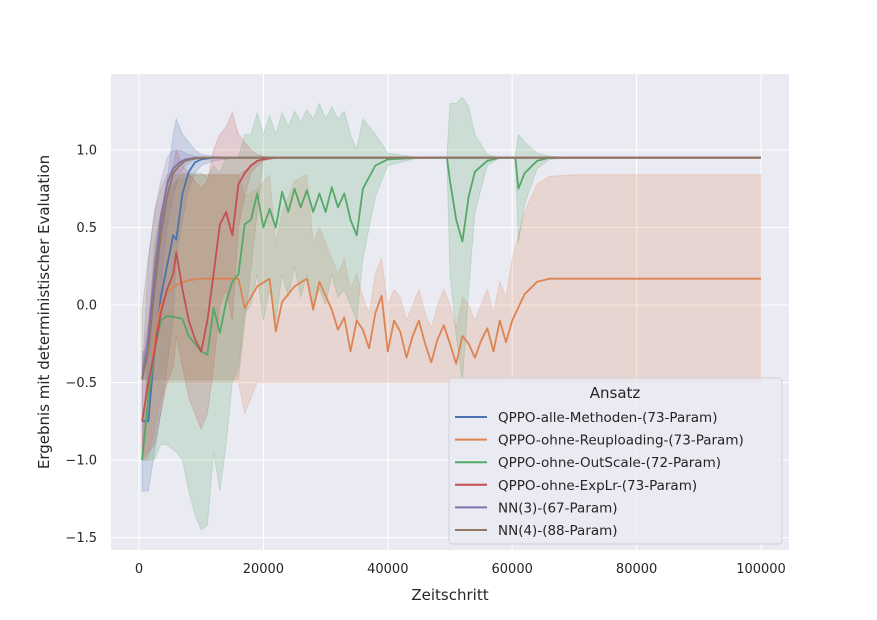  Describe the element at coordinates (761, 569) in the screenshot. I see `x-tick-label: 100000` at that location.